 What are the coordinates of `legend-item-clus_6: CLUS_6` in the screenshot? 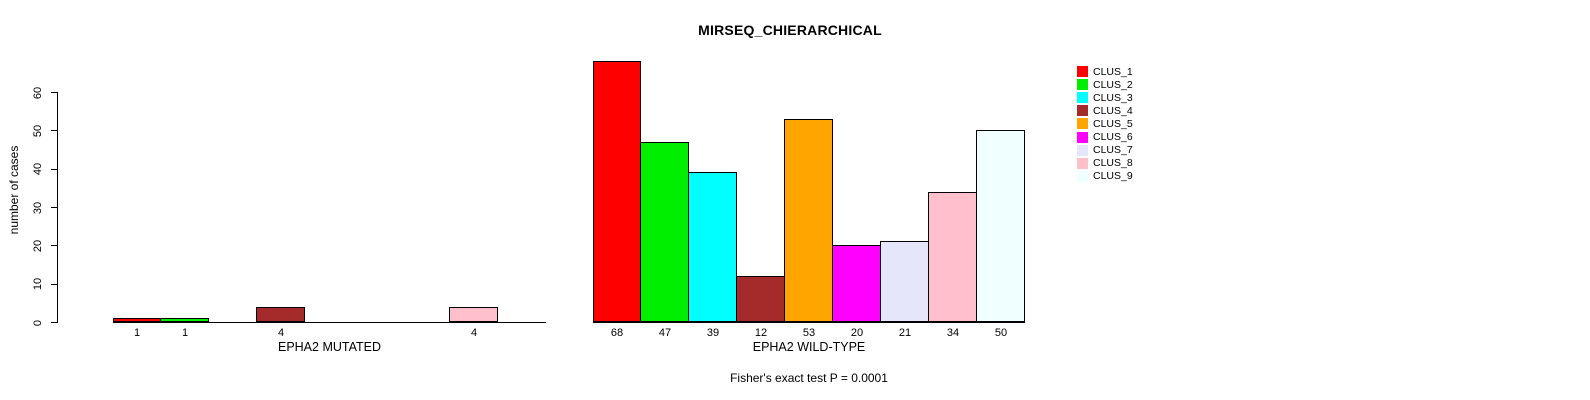 It's located at (1105, 136).